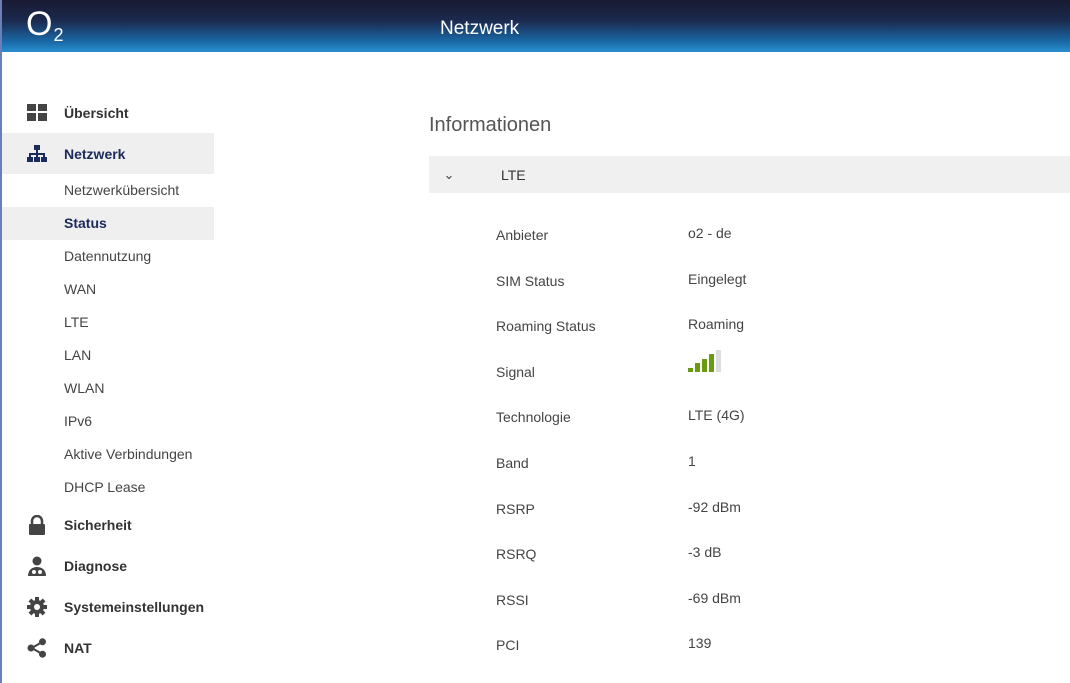 This screenshot has width=1070, height=683. What do you see at coordinates (122, 190) in the screenshot?
I see `sidebar-subitem-netzwerk-bersicht: Netzwerkübersicht` at bounding box center [122, 190].